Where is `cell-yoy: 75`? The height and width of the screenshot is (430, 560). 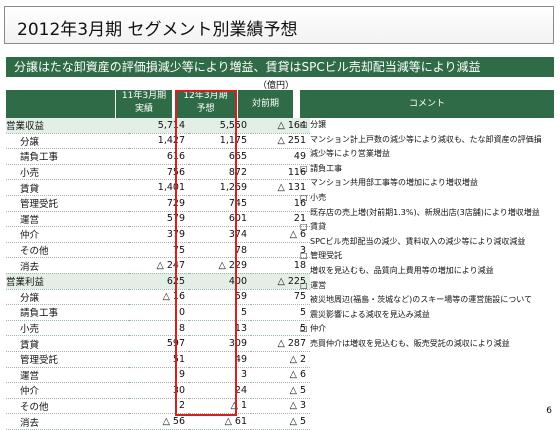 cell-yoy: 75 is located at coordinates (280, 297).